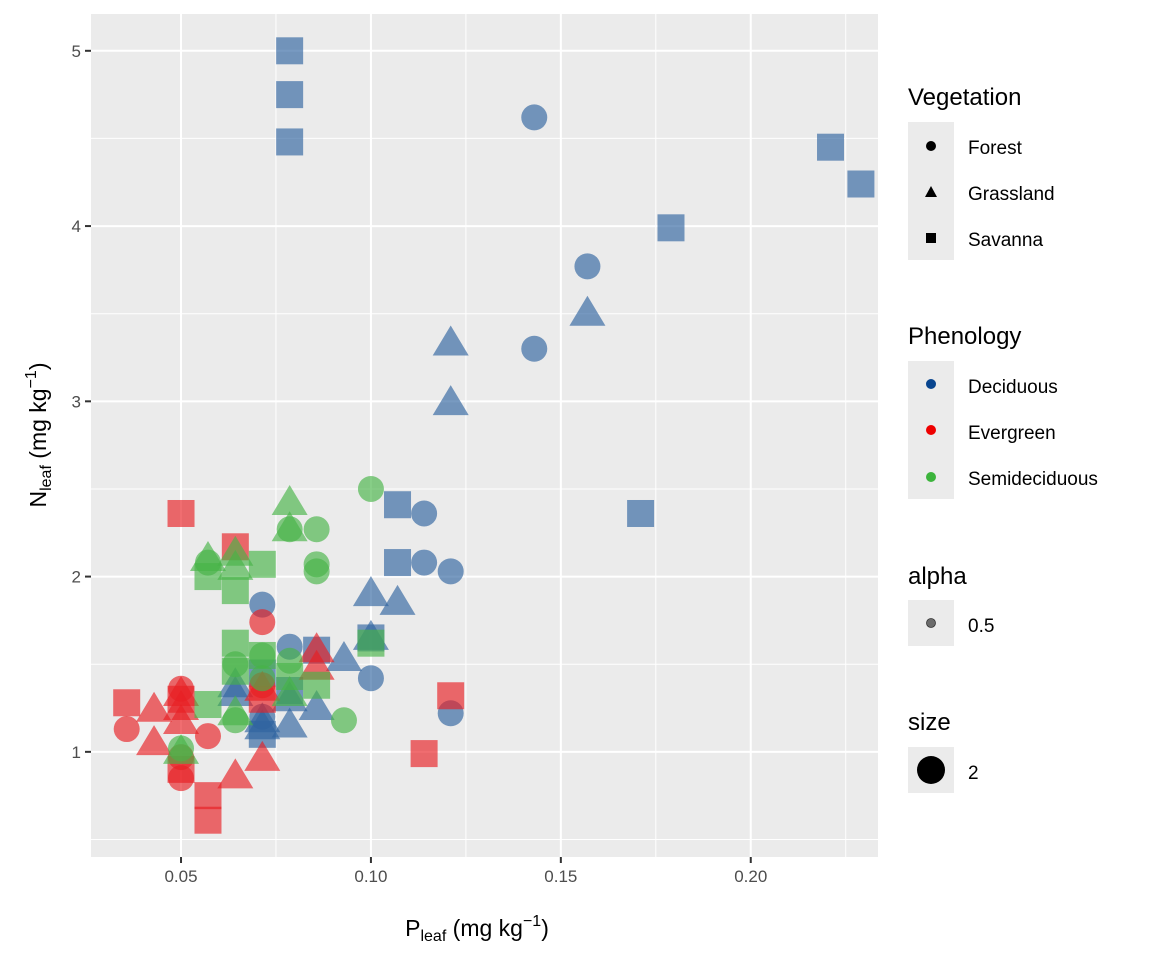 The height and width of the screenshot is (960, 1152). What do you see at coordinates (929, 722) in the screenshot?
I see `legend-title-size: size` at bounding box center [929, 722].